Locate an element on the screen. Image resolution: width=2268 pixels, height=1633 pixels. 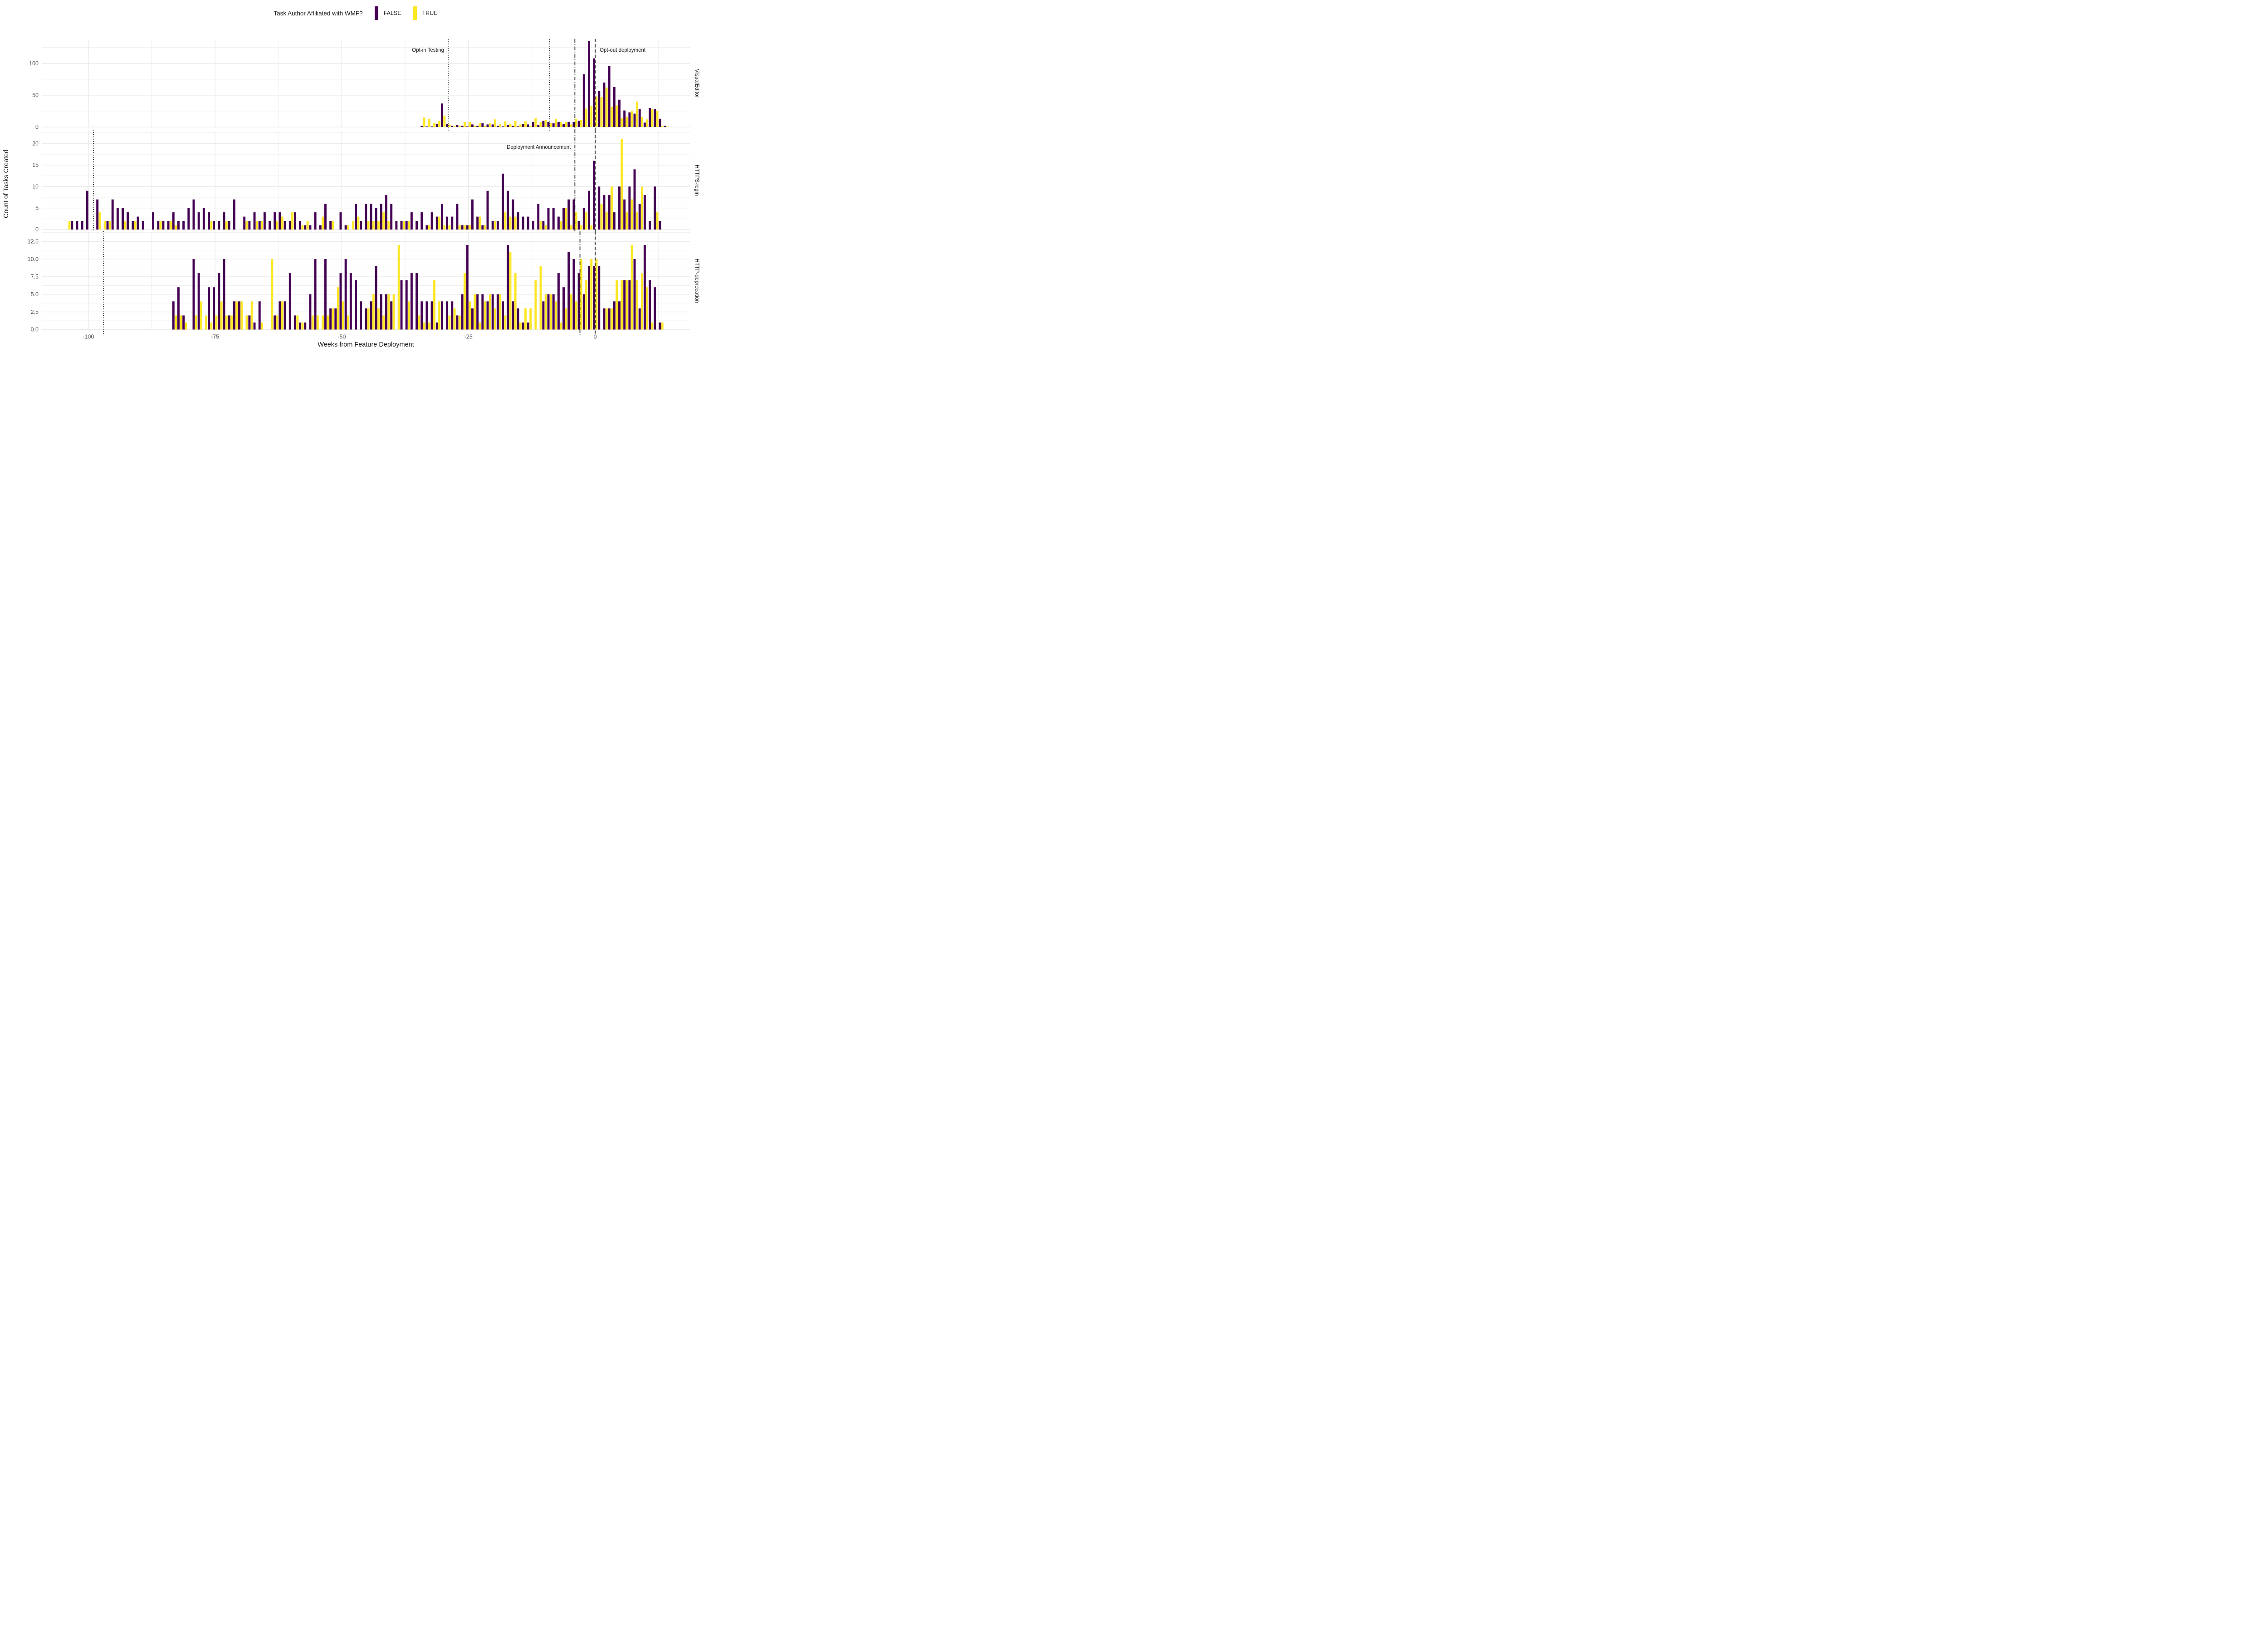
bar-false-week--13 is located at coordinates (528, 125).